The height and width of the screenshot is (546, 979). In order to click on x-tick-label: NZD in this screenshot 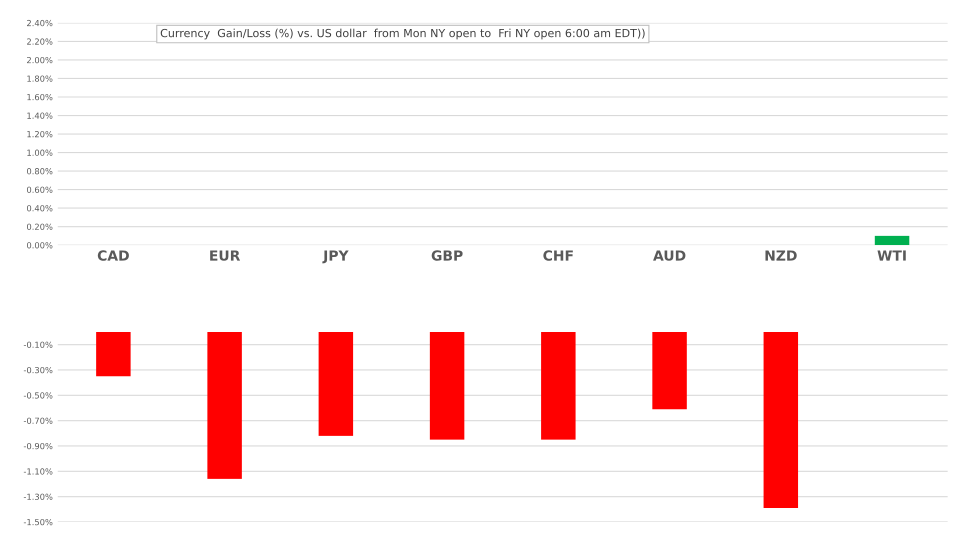, I will do `click(781, 255)`.